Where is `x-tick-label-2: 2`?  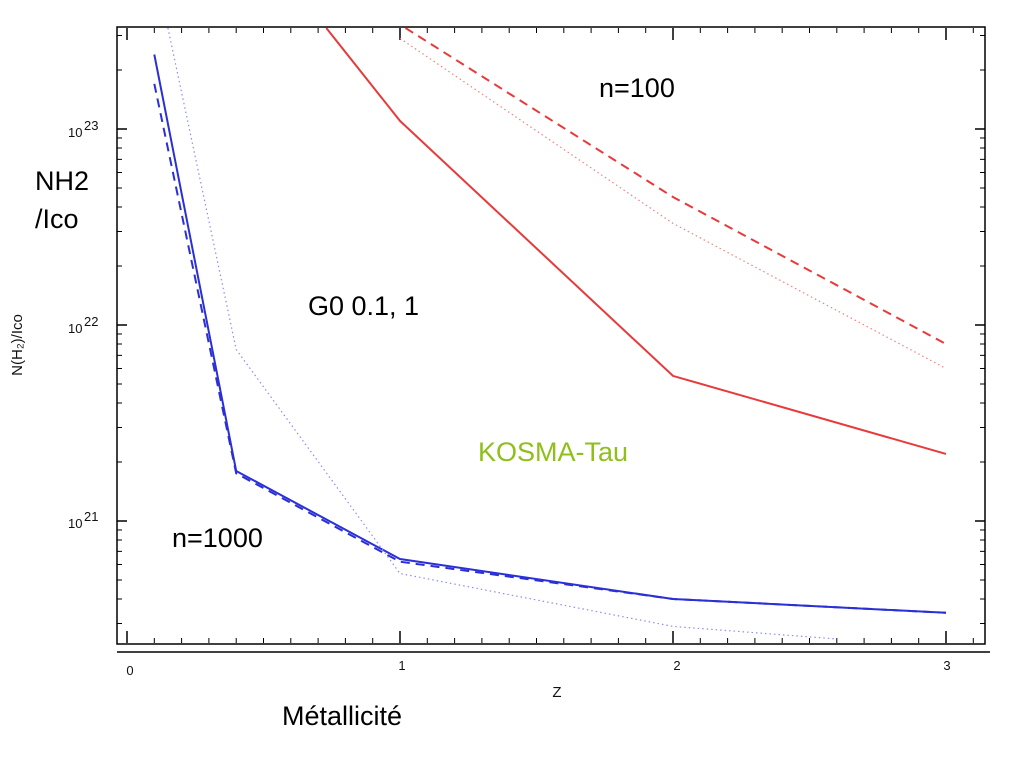 x-tick-label-2: 2 is located at coordinates (676, 665).